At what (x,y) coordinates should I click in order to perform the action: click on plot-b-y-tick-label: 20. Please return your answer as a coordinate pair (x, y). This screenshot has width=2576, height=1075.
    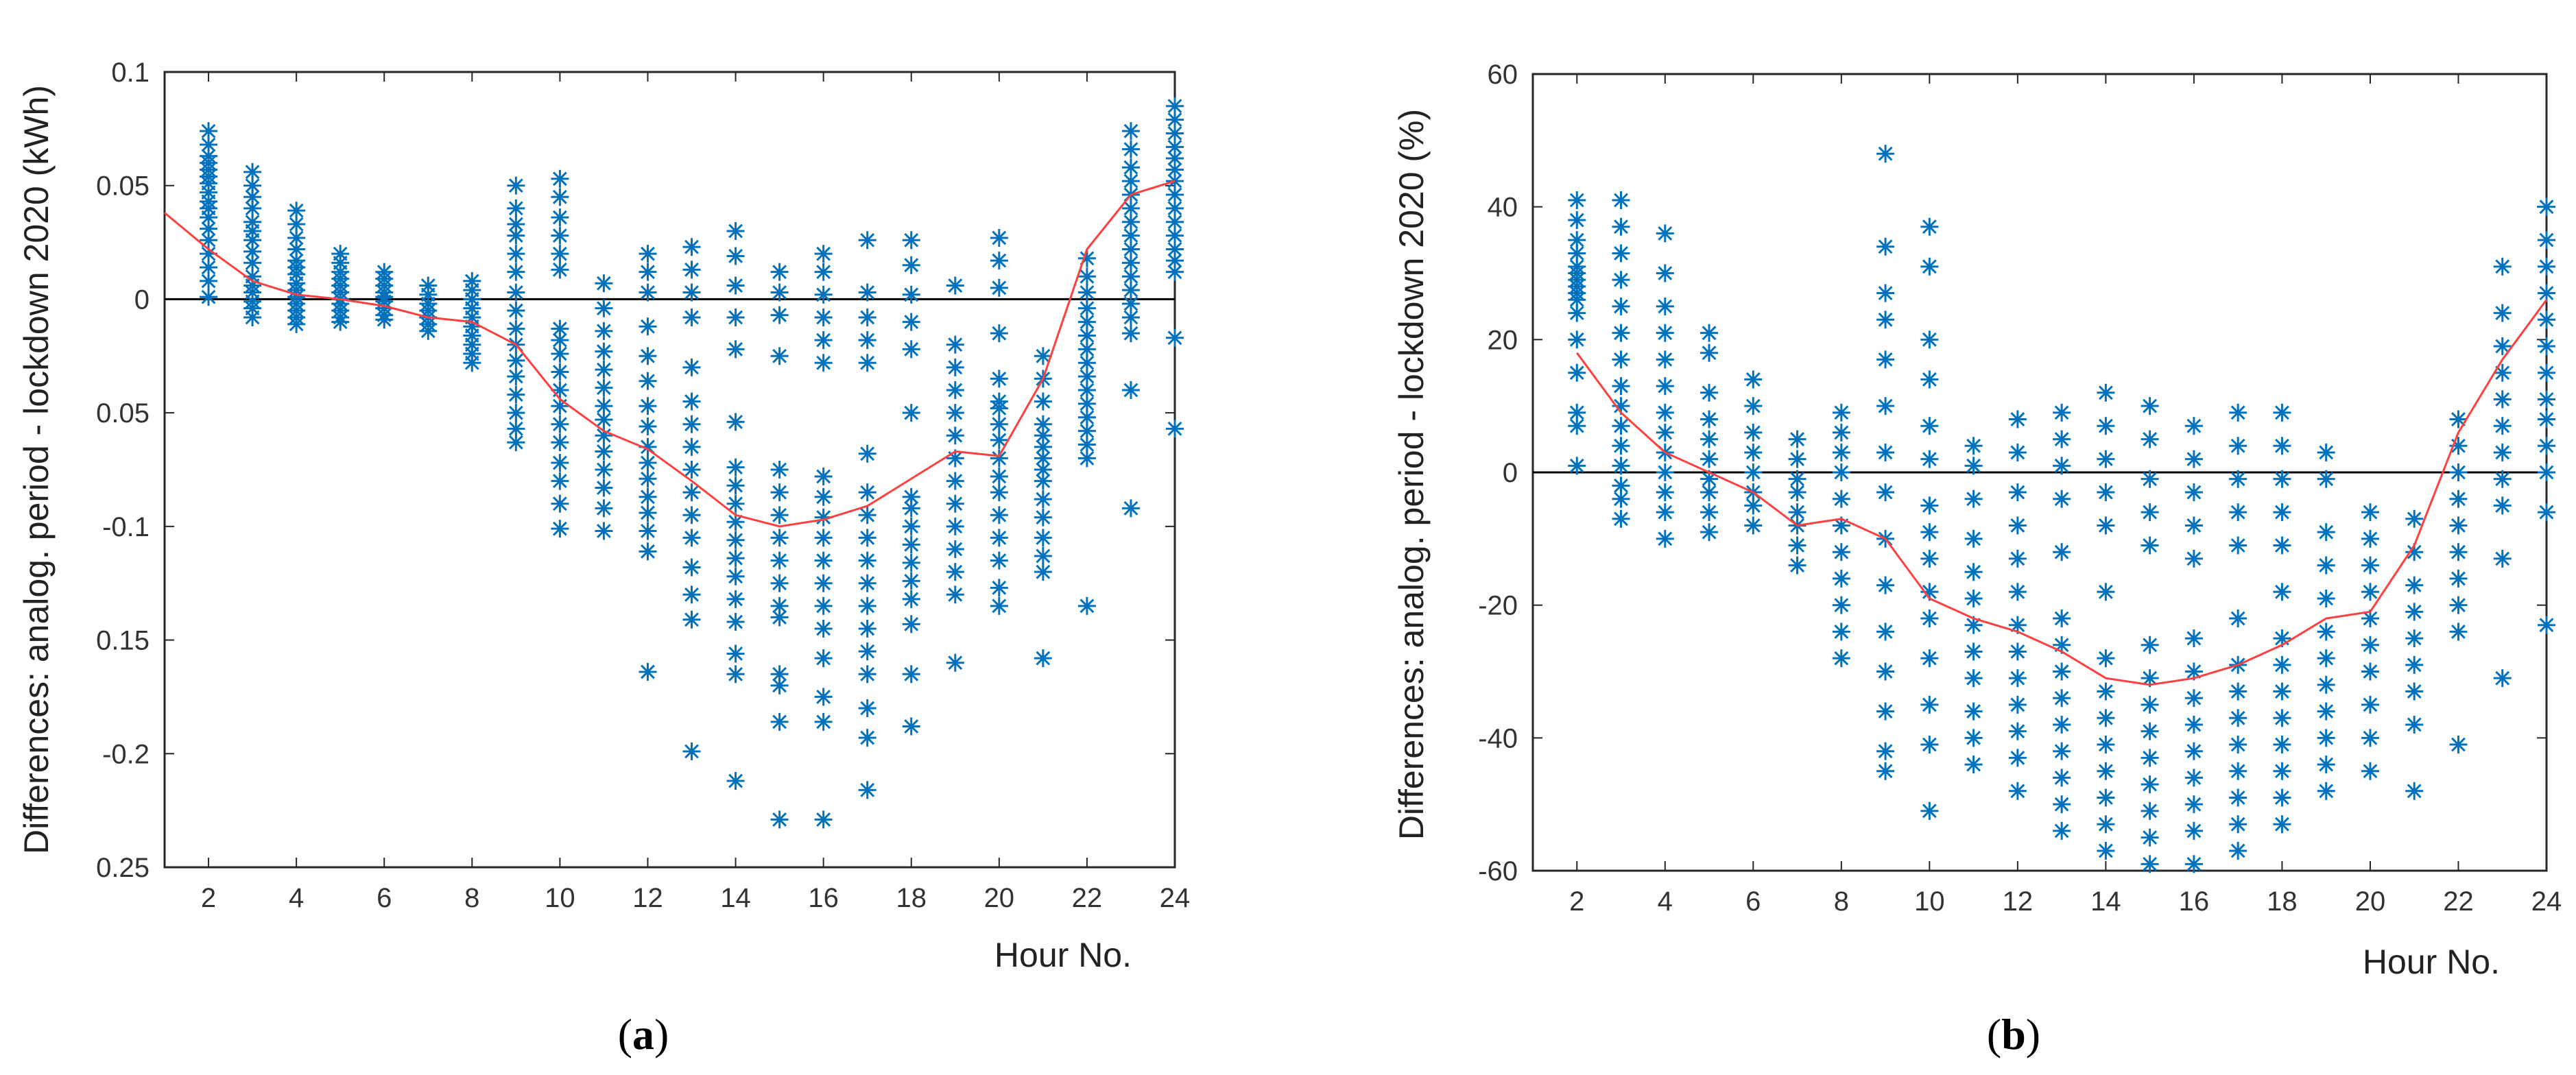
    Looking at the image, I should click on (1503, 340).